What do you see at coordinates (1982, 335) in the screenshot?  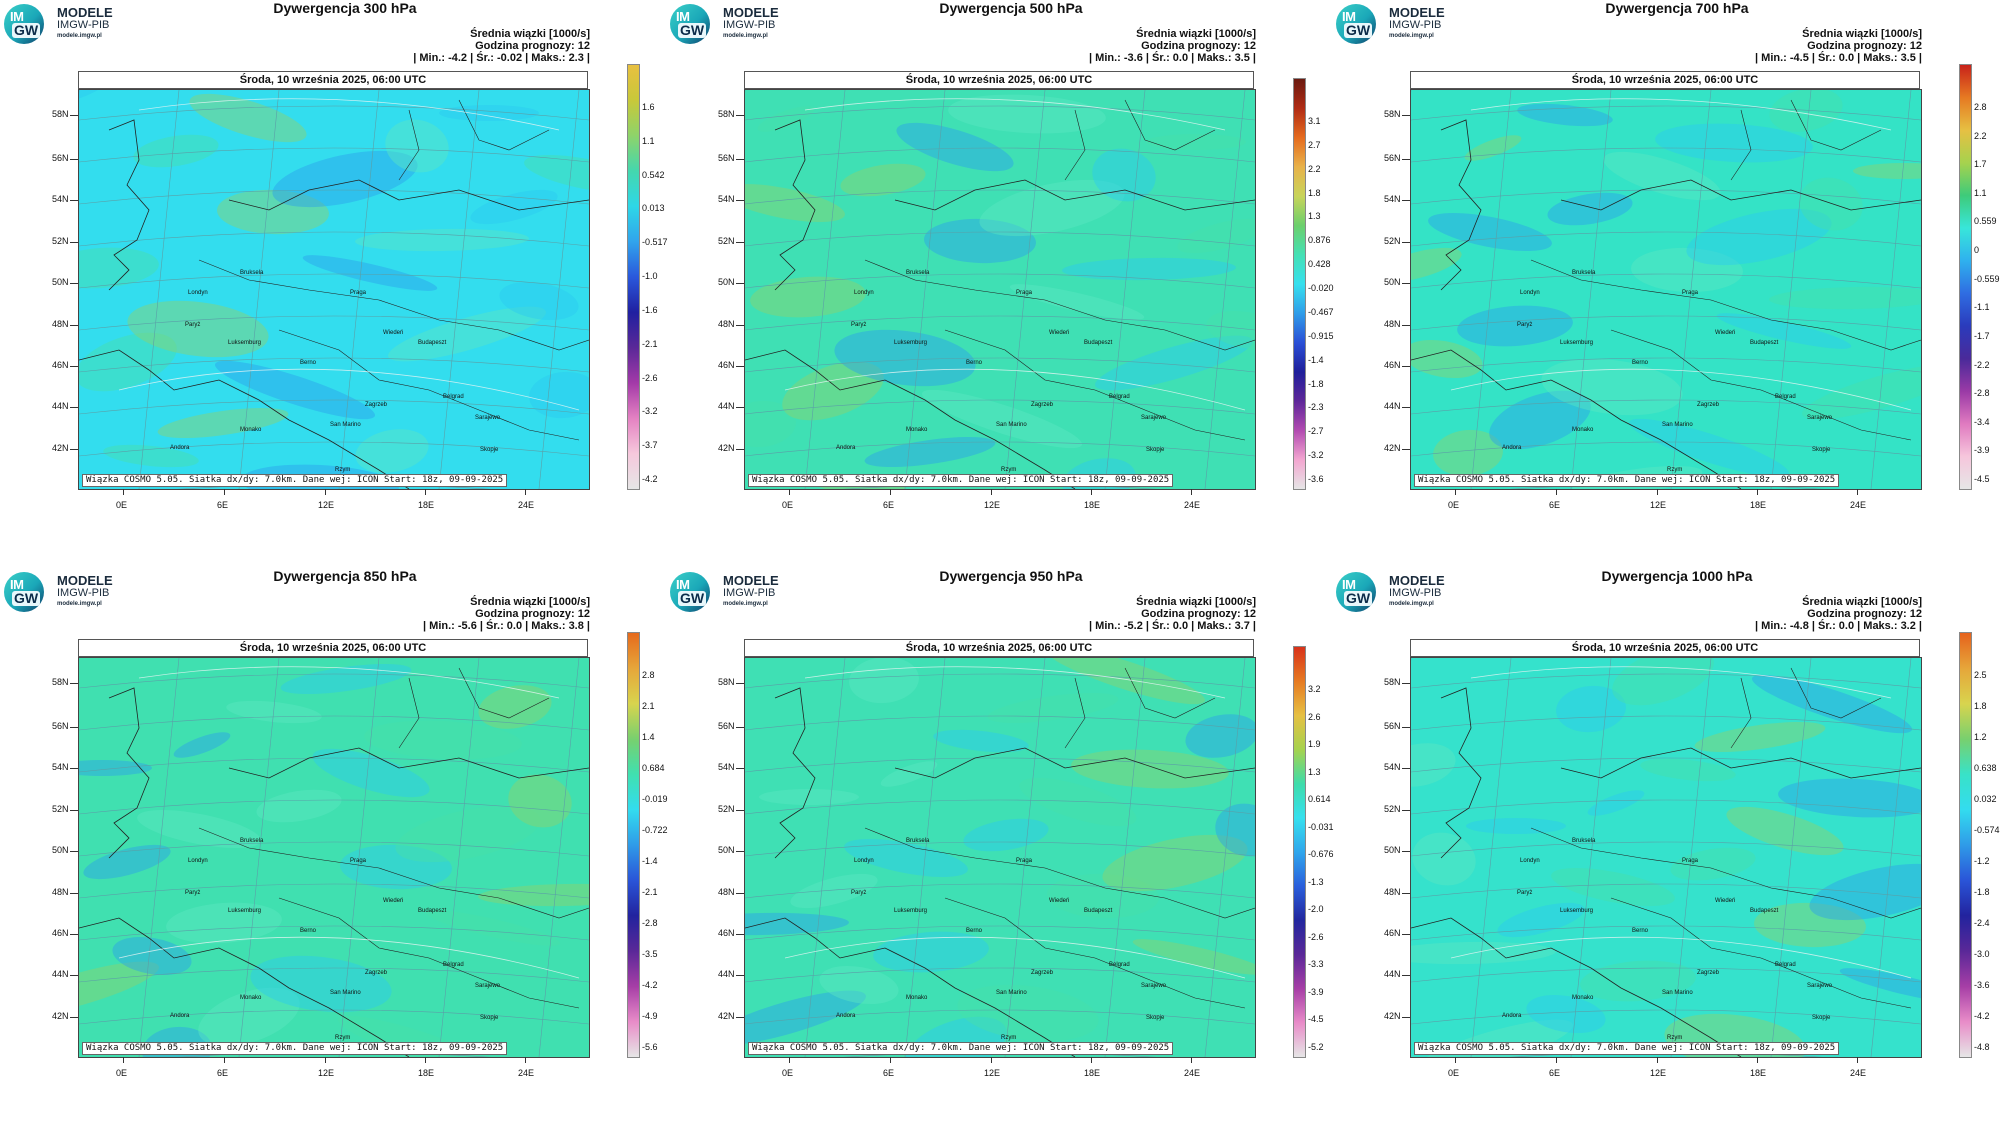 I see `colorbar-tick: -1.7` at bounding box center [1982, 335].